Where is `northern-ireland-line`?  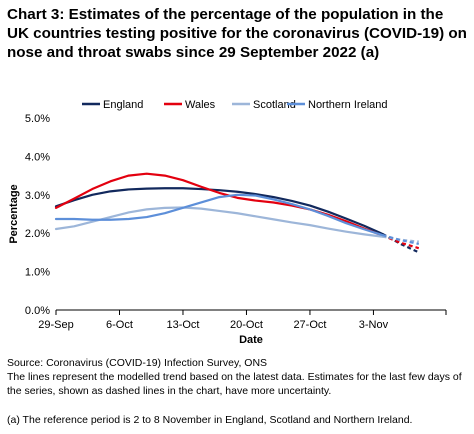
northern-ireland-line is located at coordinates (219, 215).